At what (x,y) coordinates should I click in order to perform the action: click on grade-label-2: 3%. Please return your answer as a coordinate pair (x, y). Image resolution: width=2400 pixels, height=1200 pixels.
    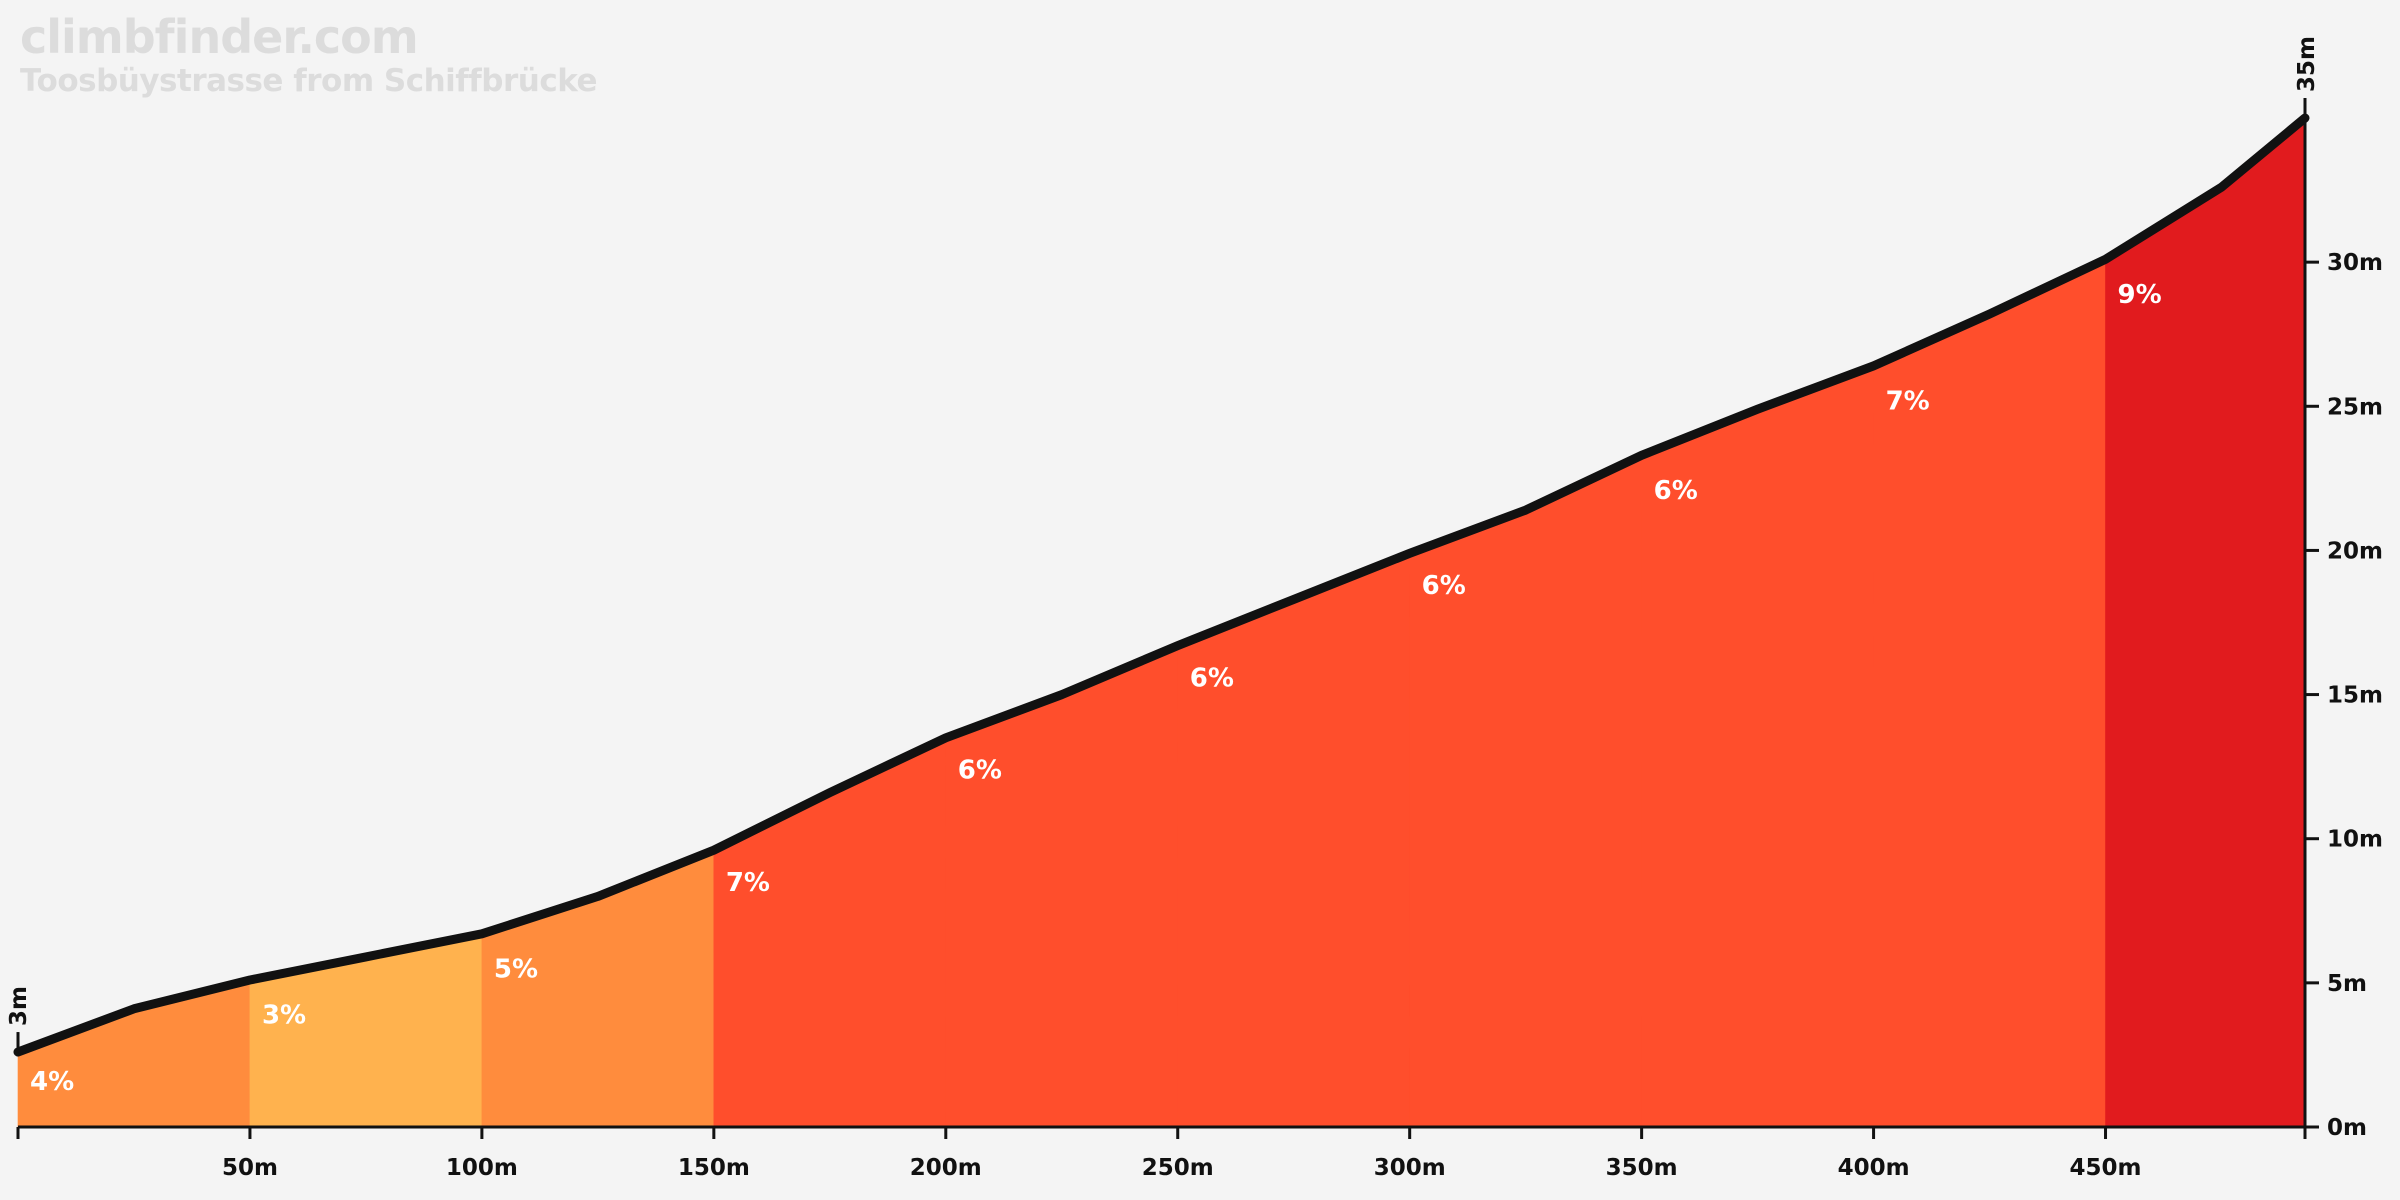
    Looking at the image, I should click on (284, 1016).